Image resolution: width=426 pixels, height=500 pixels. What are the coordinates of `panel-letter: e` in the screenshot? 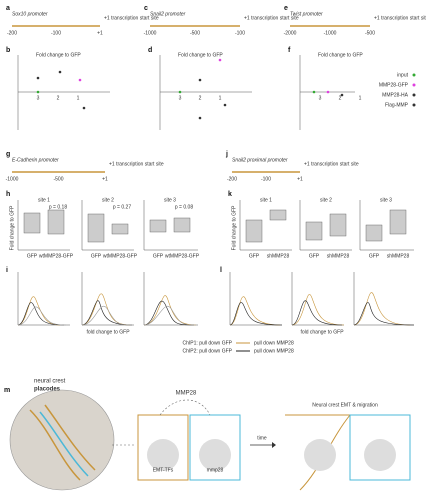 It's located at (286, 8).